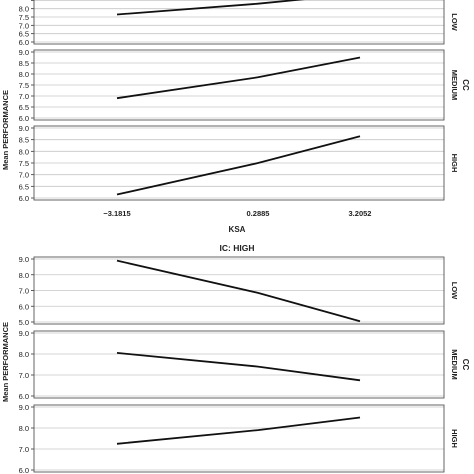 Image resolution: width=474 pixels, height=474 pixels. What do you see at coordinates (24, 322) in the screenshot?
I see `y-tick-label: 5.0` at bounding box center [24, 322].